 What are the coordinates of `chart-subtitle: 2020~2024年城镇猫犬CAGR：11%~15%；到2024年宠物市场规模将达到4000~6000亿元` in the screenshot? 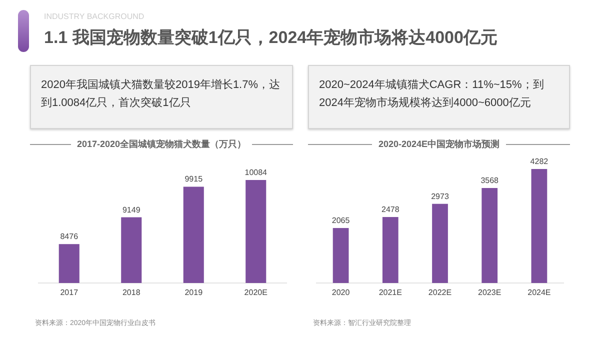 It's located at (439, 97).